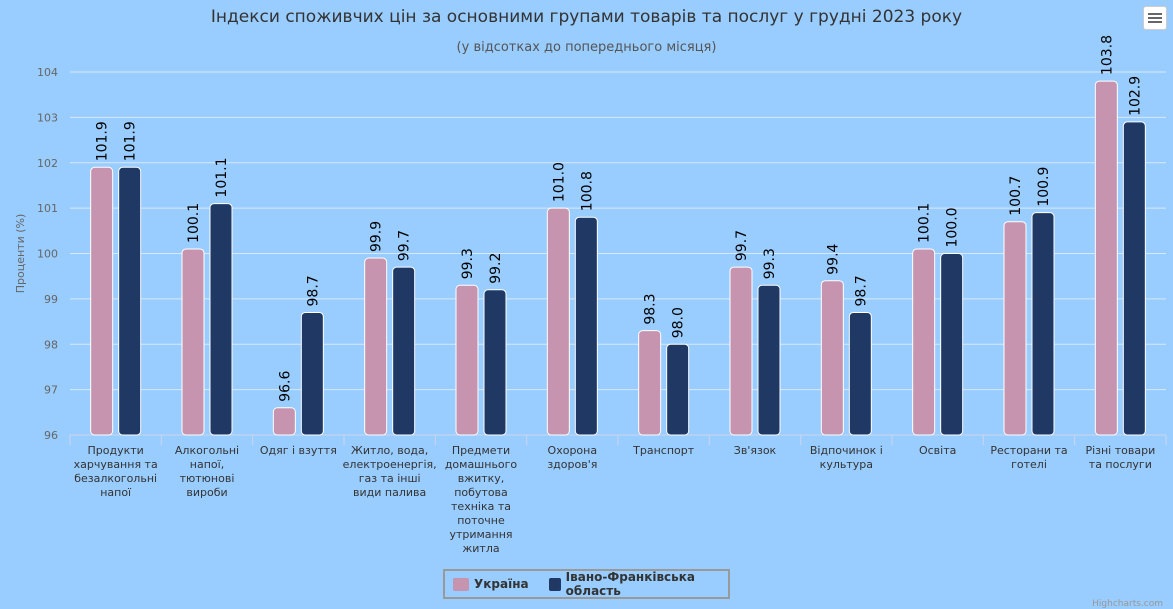 The width and height of the screenshot is (1173, 609). Describe the element at coordinates (377, 236) in the screenshot. I see `data-label: 99.9` at that location.